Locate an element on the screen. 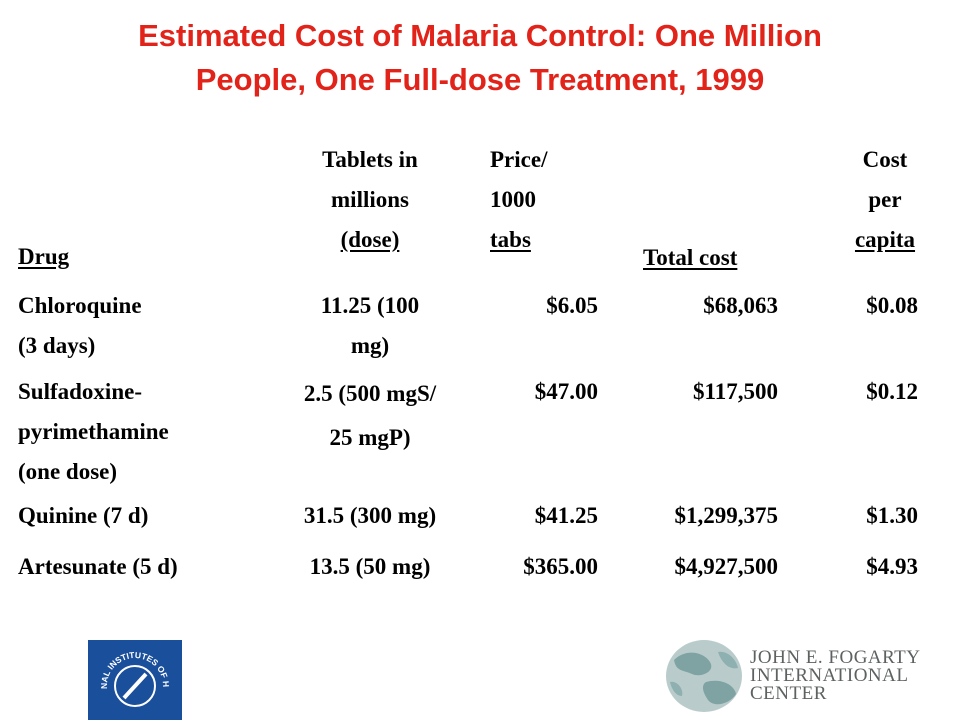  drug-name-line: pyrimethamine is located at coordinates (93, 431).